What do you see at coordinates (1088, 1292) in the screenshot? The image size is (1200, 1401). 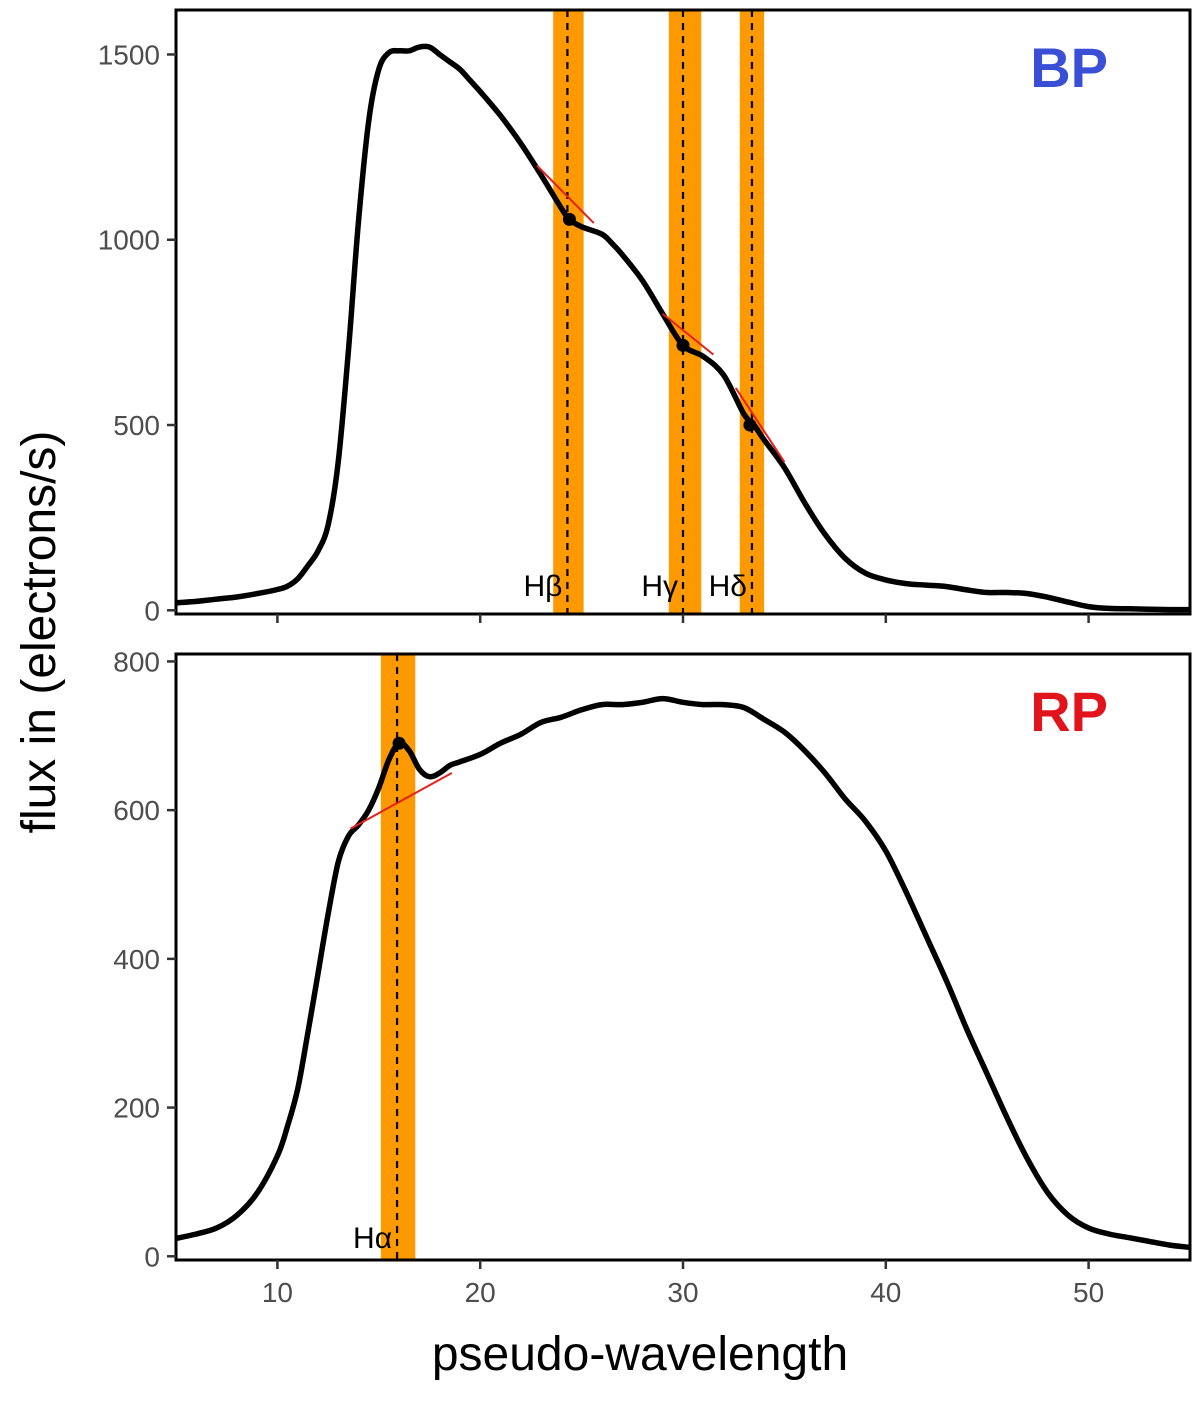 I see `x-tick-label: 50` at bounding box center [1088, 1292].